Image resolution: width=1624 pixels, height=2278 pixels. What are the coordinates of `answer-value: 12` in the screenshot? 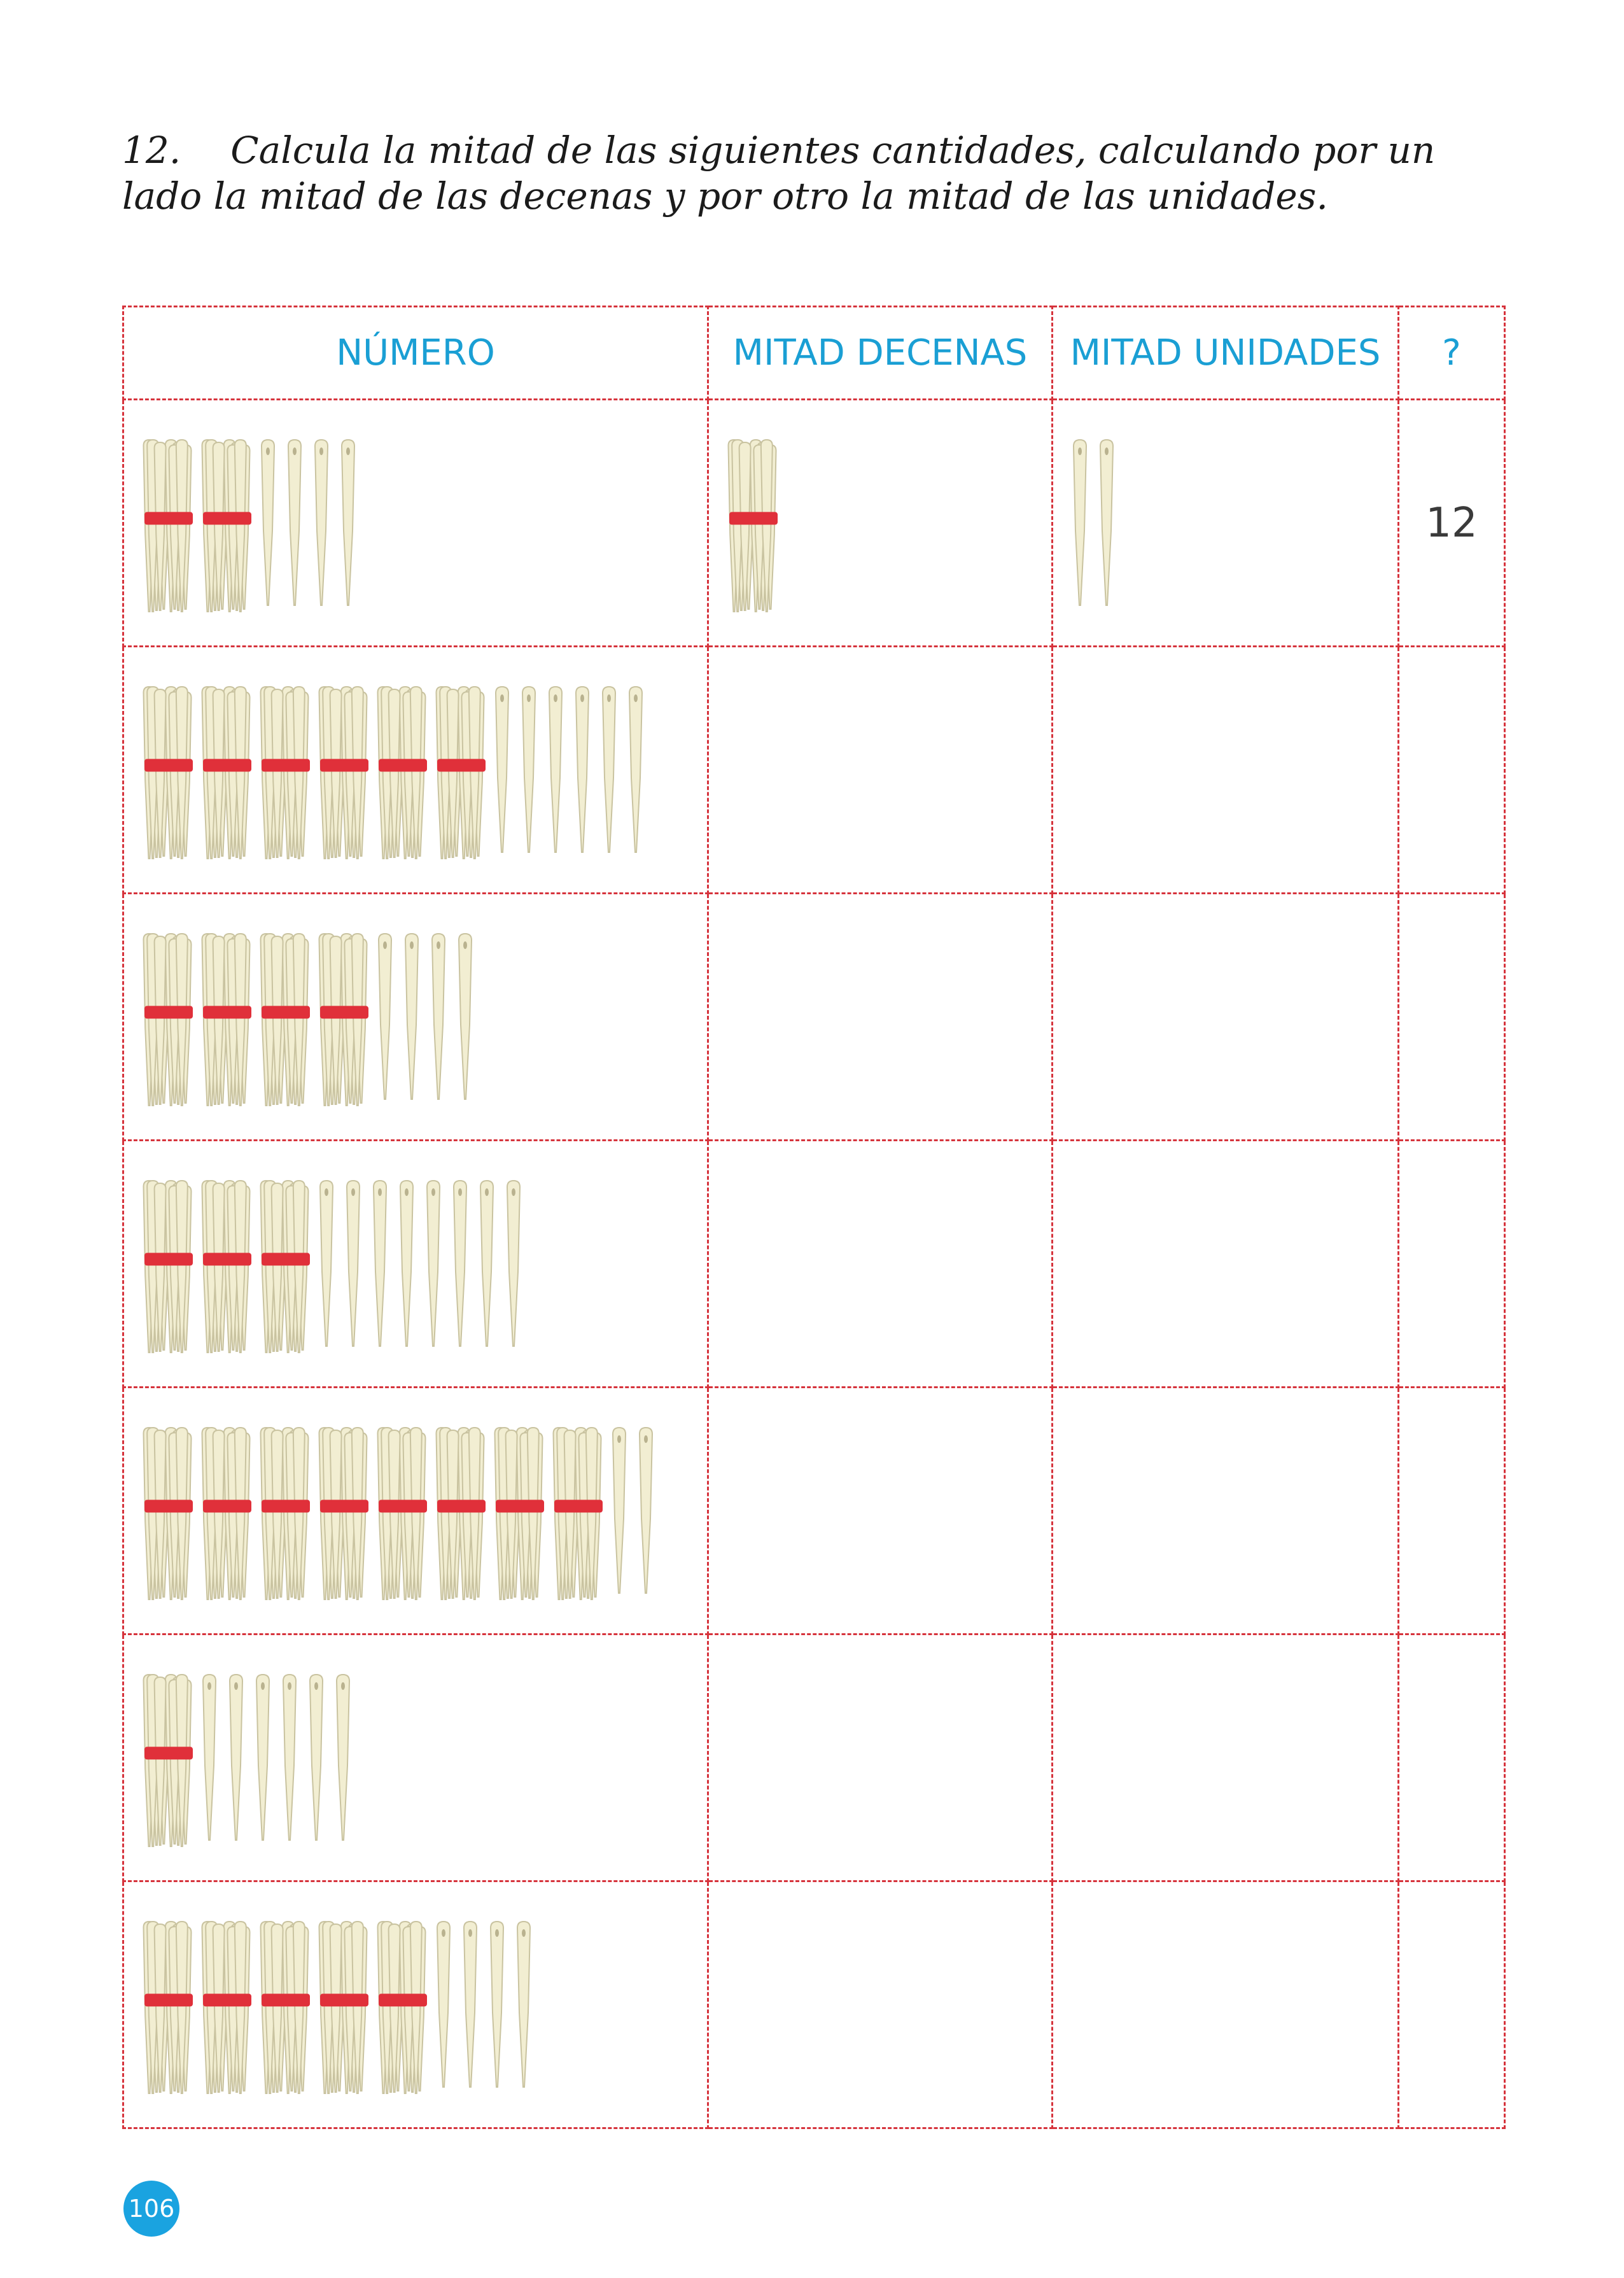 It's located at (1451, 523).